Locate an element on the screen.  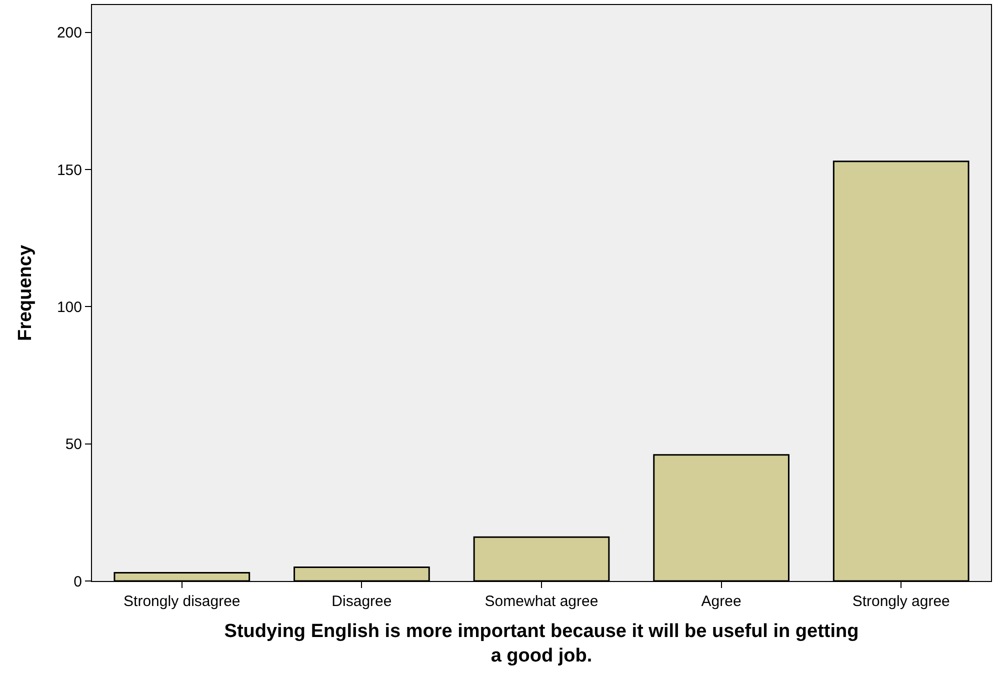
y-tick-label: 150 is located at coordinates (69, 170).